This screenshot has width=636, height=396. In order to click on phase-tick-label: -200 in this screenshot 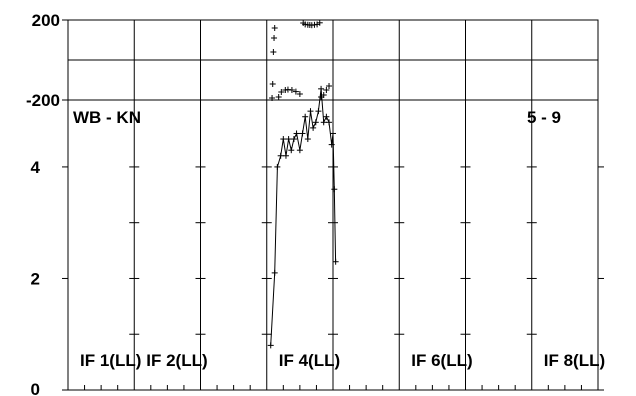, I will do `click(43, 100)`.